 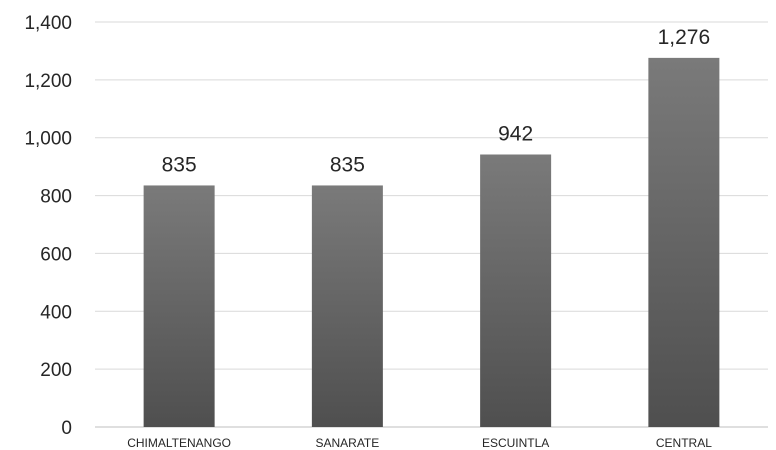 What do you see at coordinates (56, 197) in the screenshot?
I see `y-tick-label: 800` at bounding box center [56, 197].